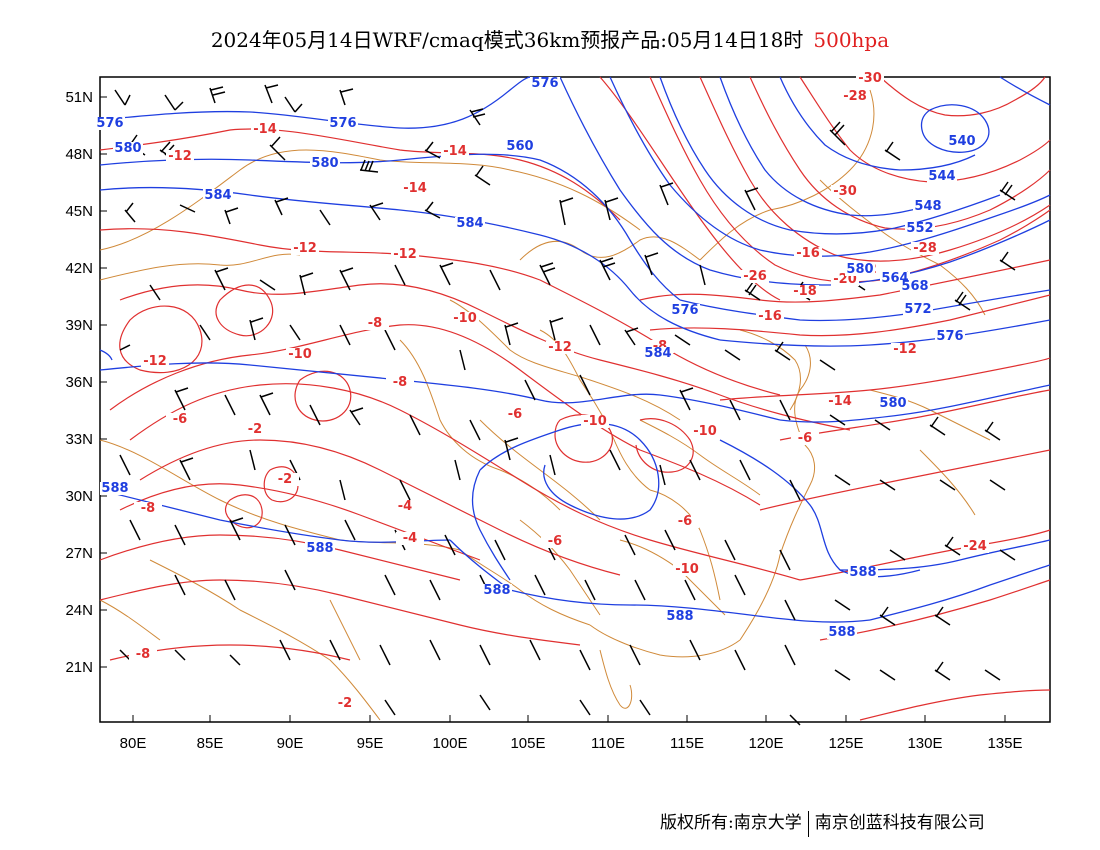 The image size is (1100, 850). I want to click on height-label: 540, so click(961, 141).